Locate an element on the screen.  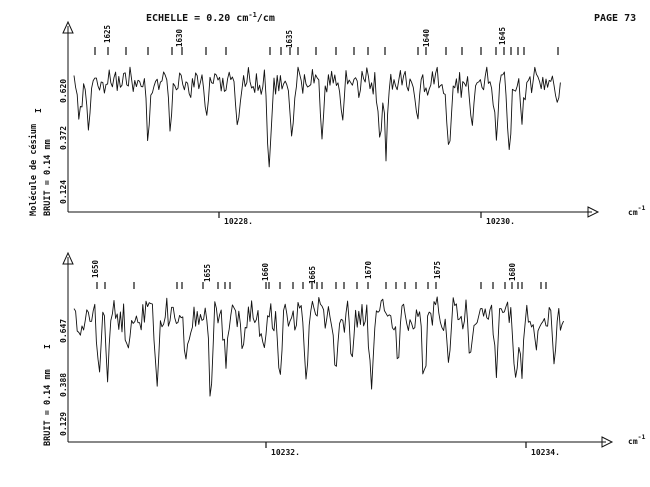
panel-1-noise-label: BRUIT = 0.14 mm is located at coordinates (48, 177).